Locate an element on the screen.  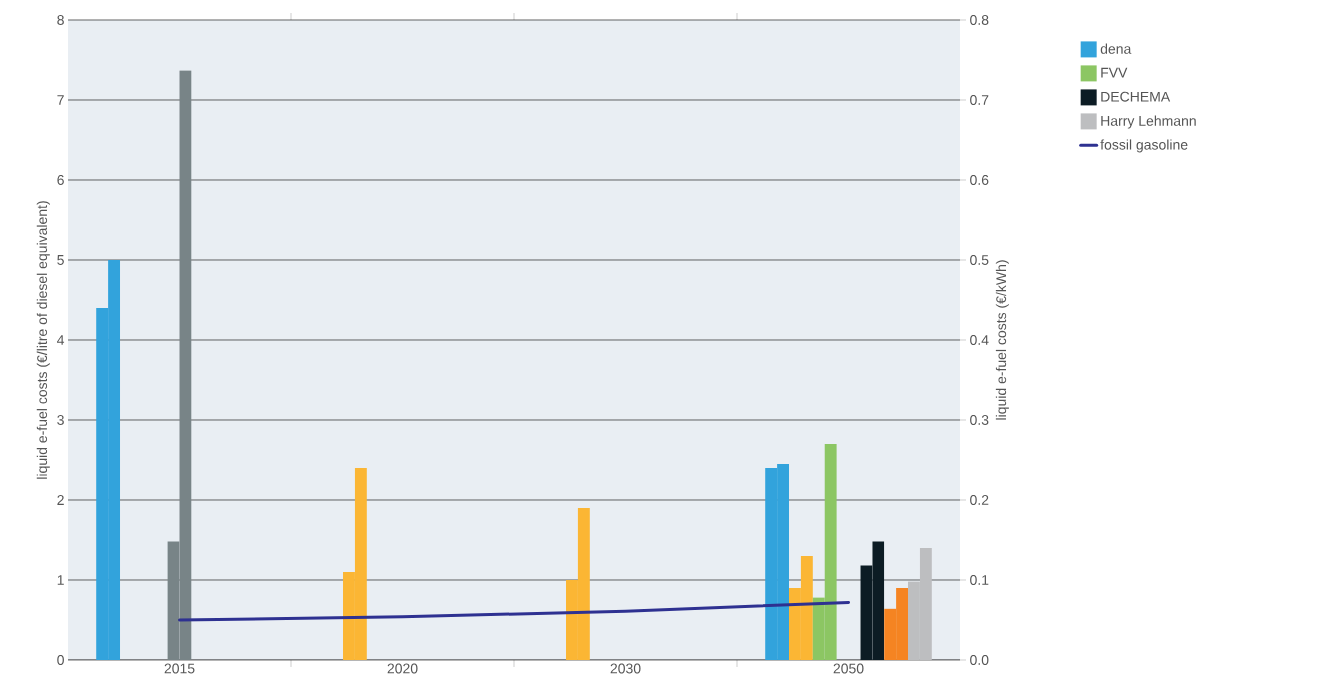
y2-tick-label: 0.6 is located at coordinates (979, 180).